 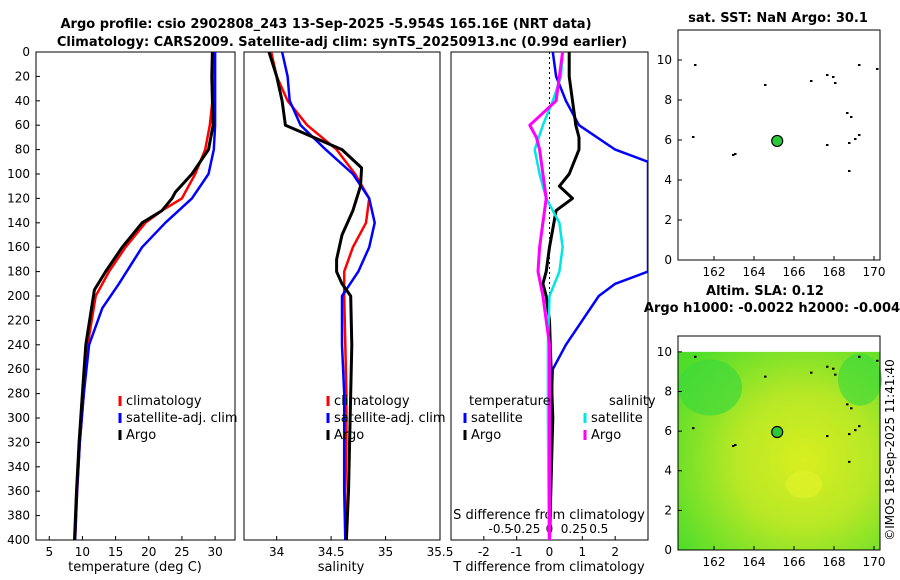 What do you see at coordinates (668, 100) in the screenshot?
I see `sst-ytick-label: 8` at bounding box center [668, 100].